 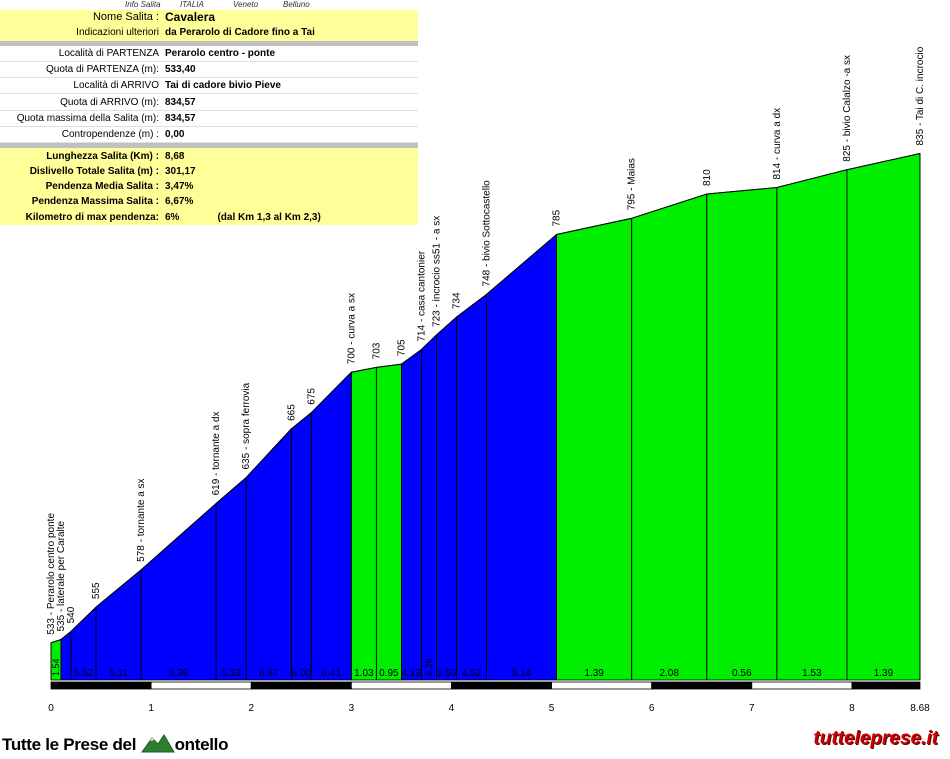 What do you see at coordinates (421, 295) in the screenshot?
I see `waypoint-label: 714 - casa cantonier` at bounding box center [421, 295].